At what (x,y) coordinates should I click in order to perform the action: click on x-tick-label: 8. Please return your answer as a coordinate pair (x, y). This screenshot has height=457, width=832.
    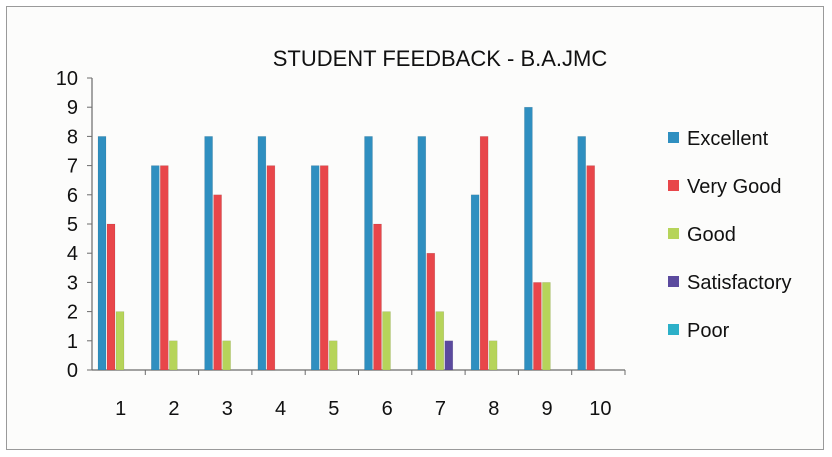
    Looking at the image, I should click on (493, 409).